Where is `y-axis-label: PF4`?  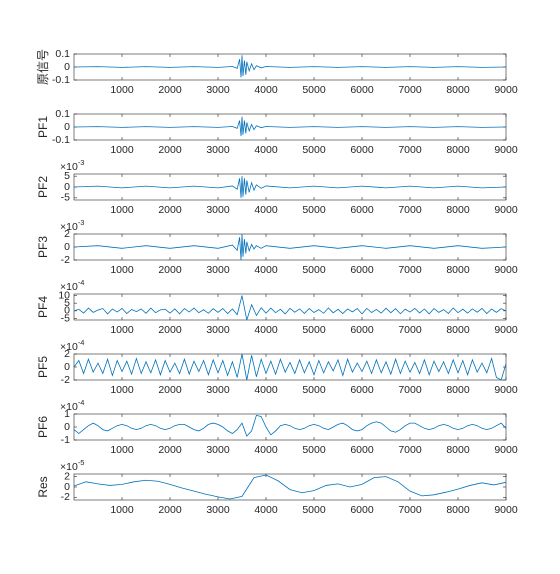
y-axis-label: PF4 is located at coordinates (43, 307).